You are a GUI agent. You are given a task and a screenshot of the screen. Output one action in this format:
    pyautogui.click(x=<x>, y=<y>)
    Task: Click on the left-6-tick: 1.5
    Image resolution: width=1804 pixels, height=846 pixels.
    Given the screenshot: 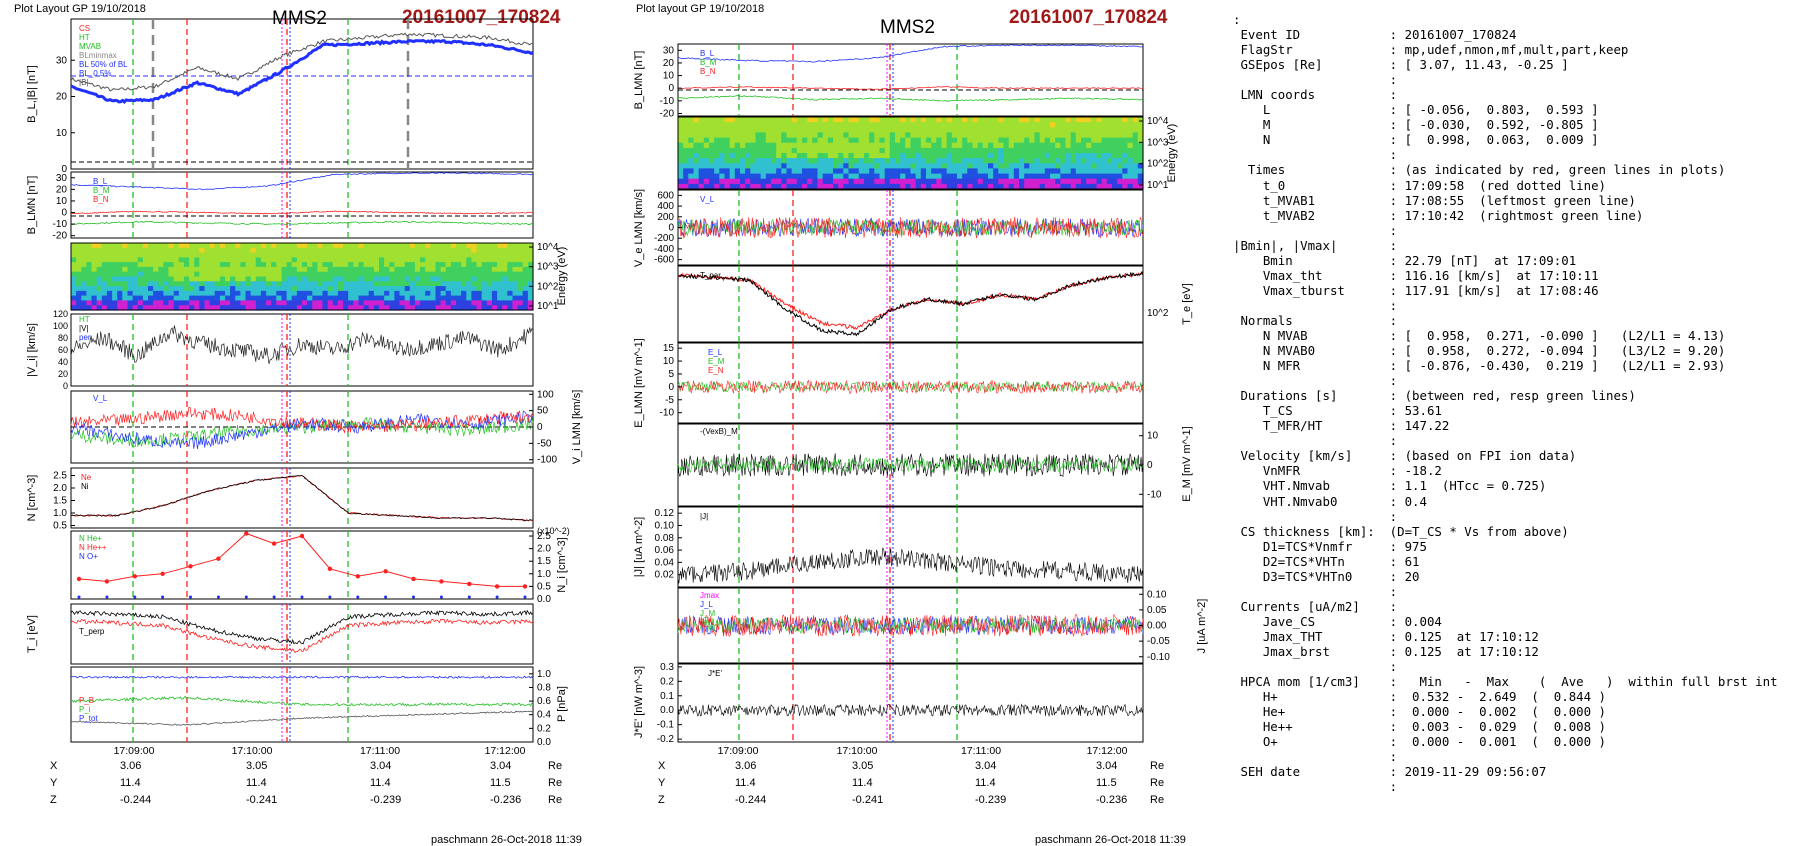 What is the action you would take?
    pyautogui.click(x=60, y=501)
    